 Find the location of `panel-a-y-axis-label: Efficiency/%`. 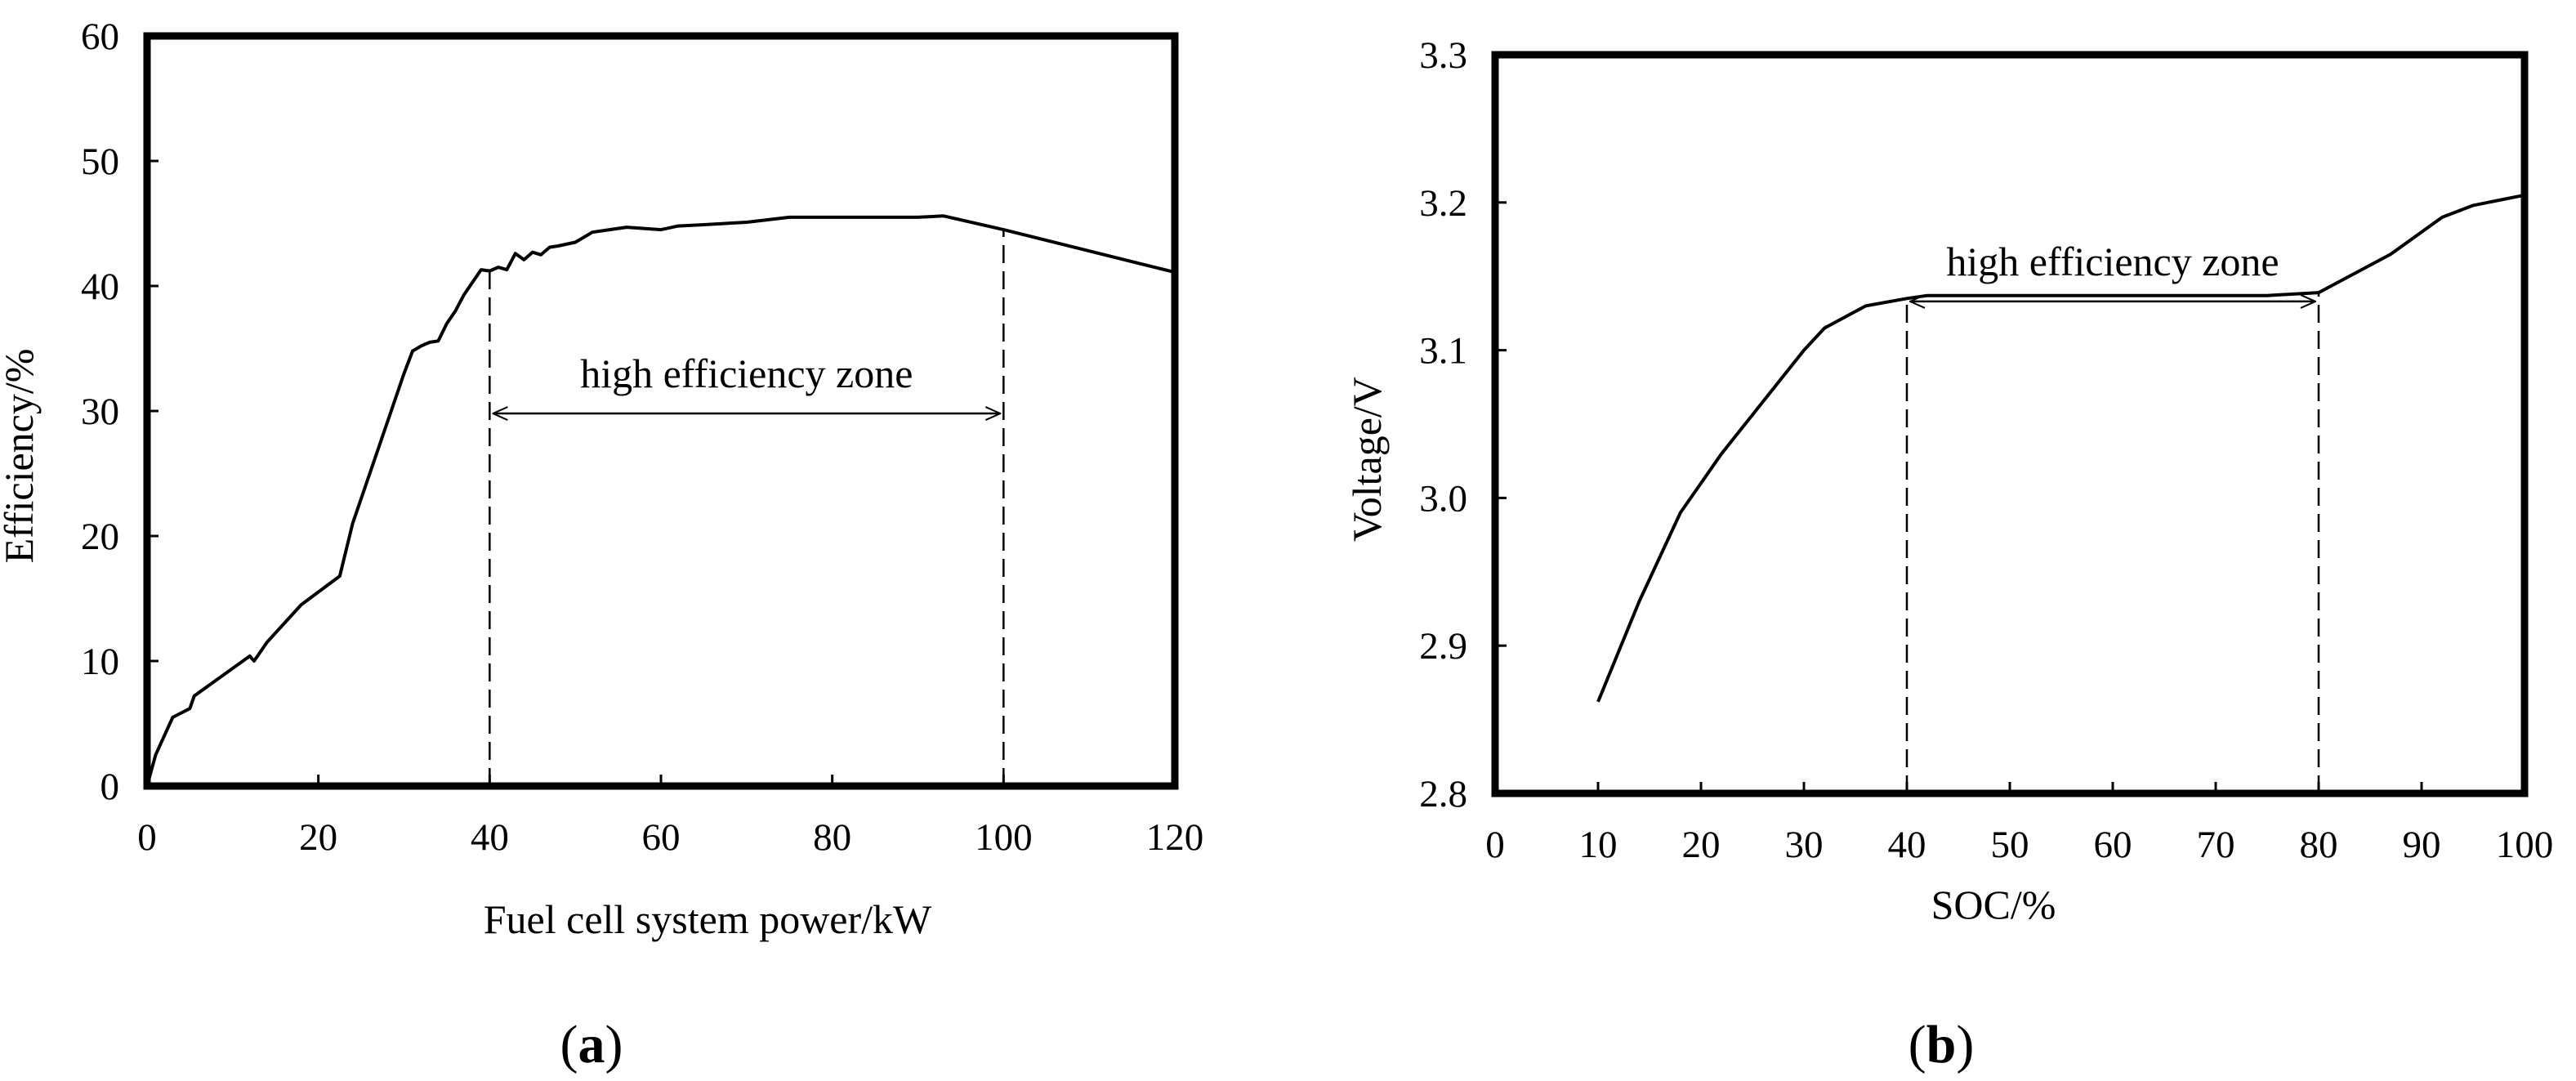

panel-a-y-axis-label: Efficiency/% is located at coordinates (21, 457).